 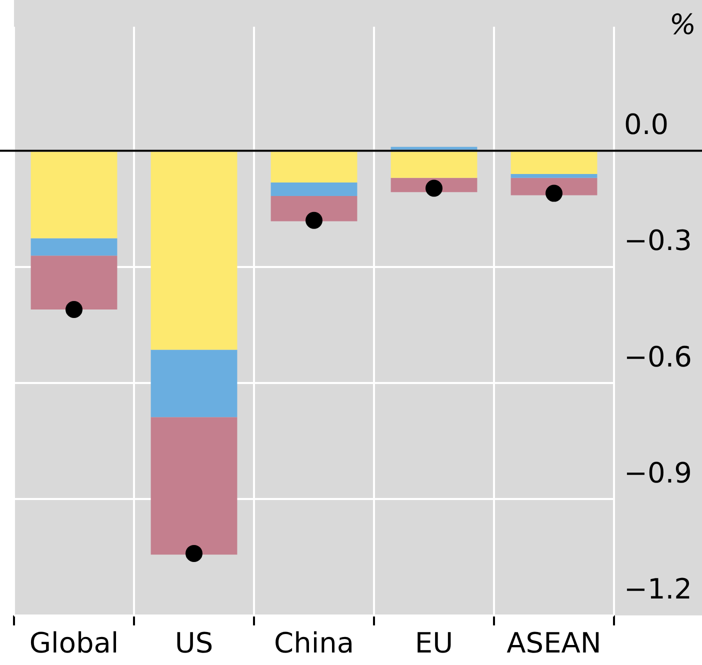 What do you see at coordinates (658, 241) in the screenshot?
I see `y-tick-label: −0.3` at bounding box center [658, 241].